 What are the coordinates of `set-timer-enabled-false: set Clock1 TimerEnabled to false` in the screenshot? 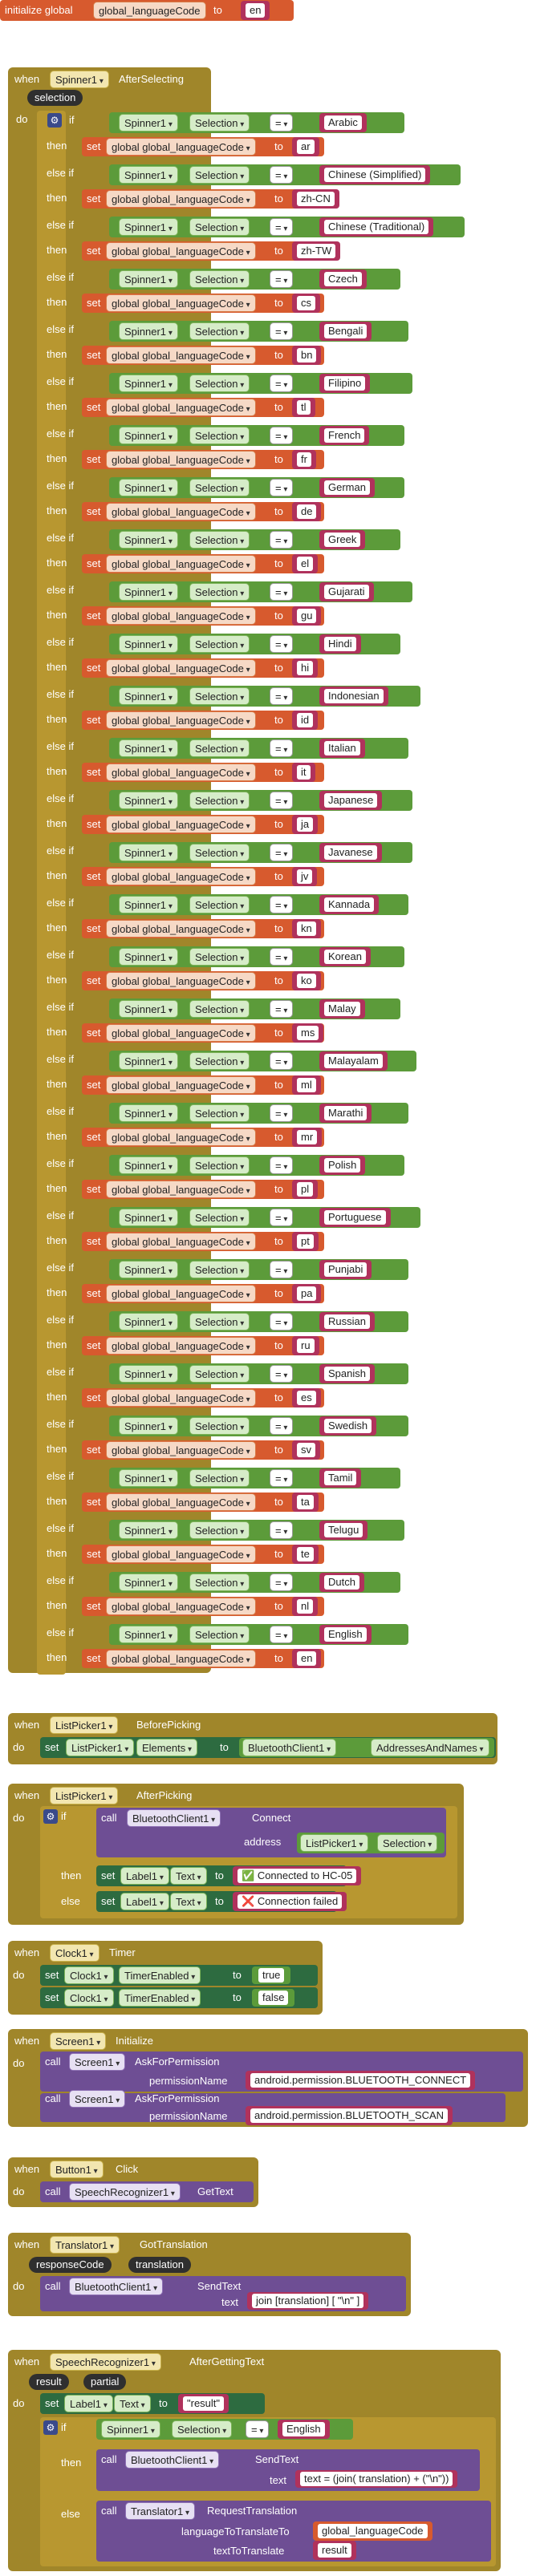 It's located at (179, 1997).